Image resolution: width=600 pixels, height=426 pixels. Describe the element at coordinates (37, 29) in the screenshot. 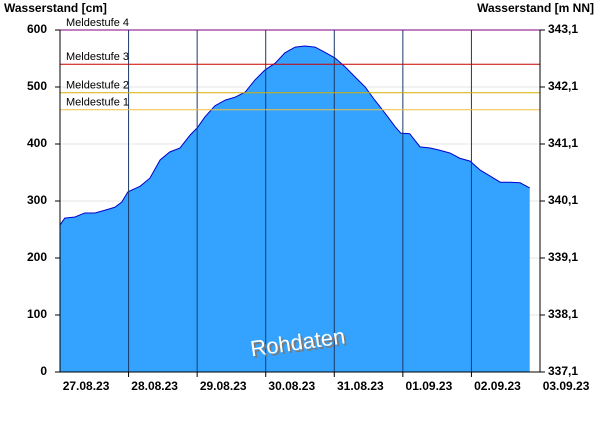

I see `y-tick-label: 600` at that location.